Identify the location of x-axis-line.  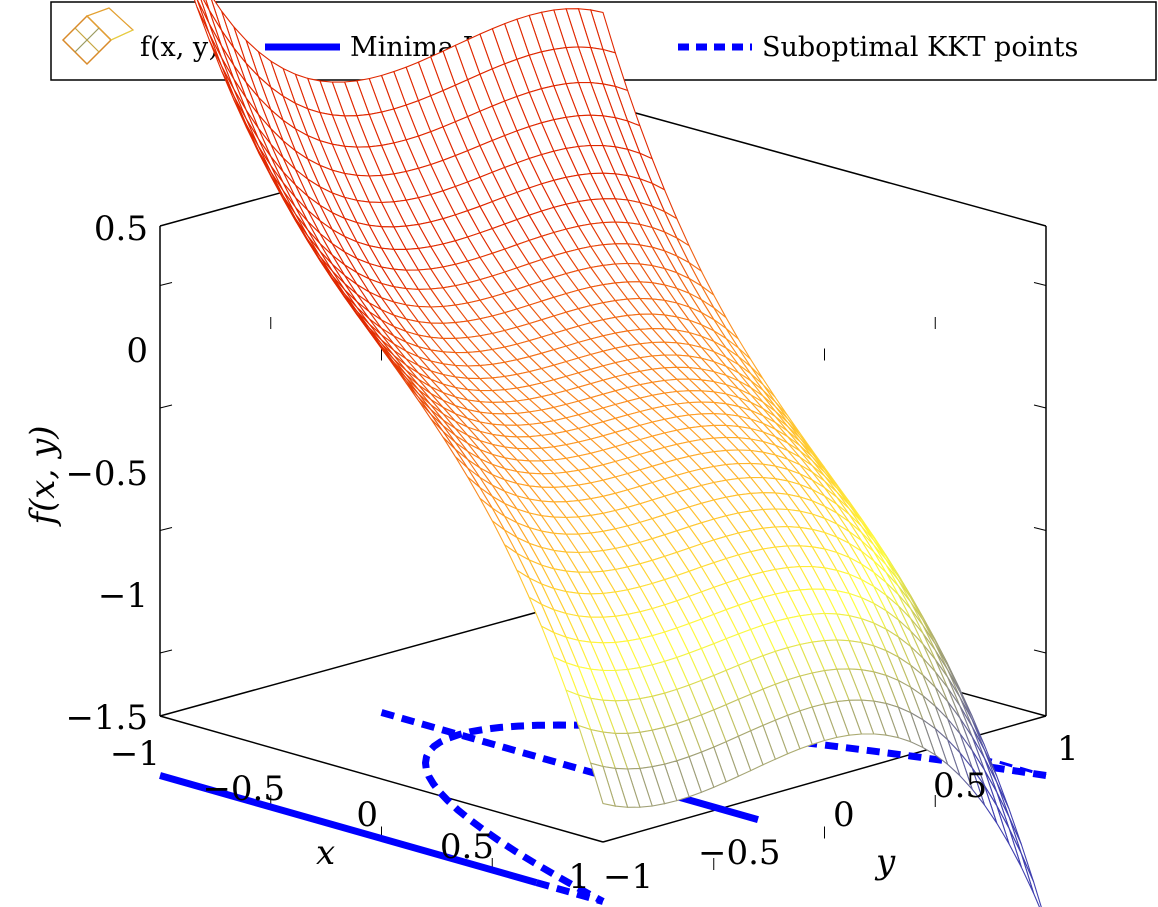
(381, 779).